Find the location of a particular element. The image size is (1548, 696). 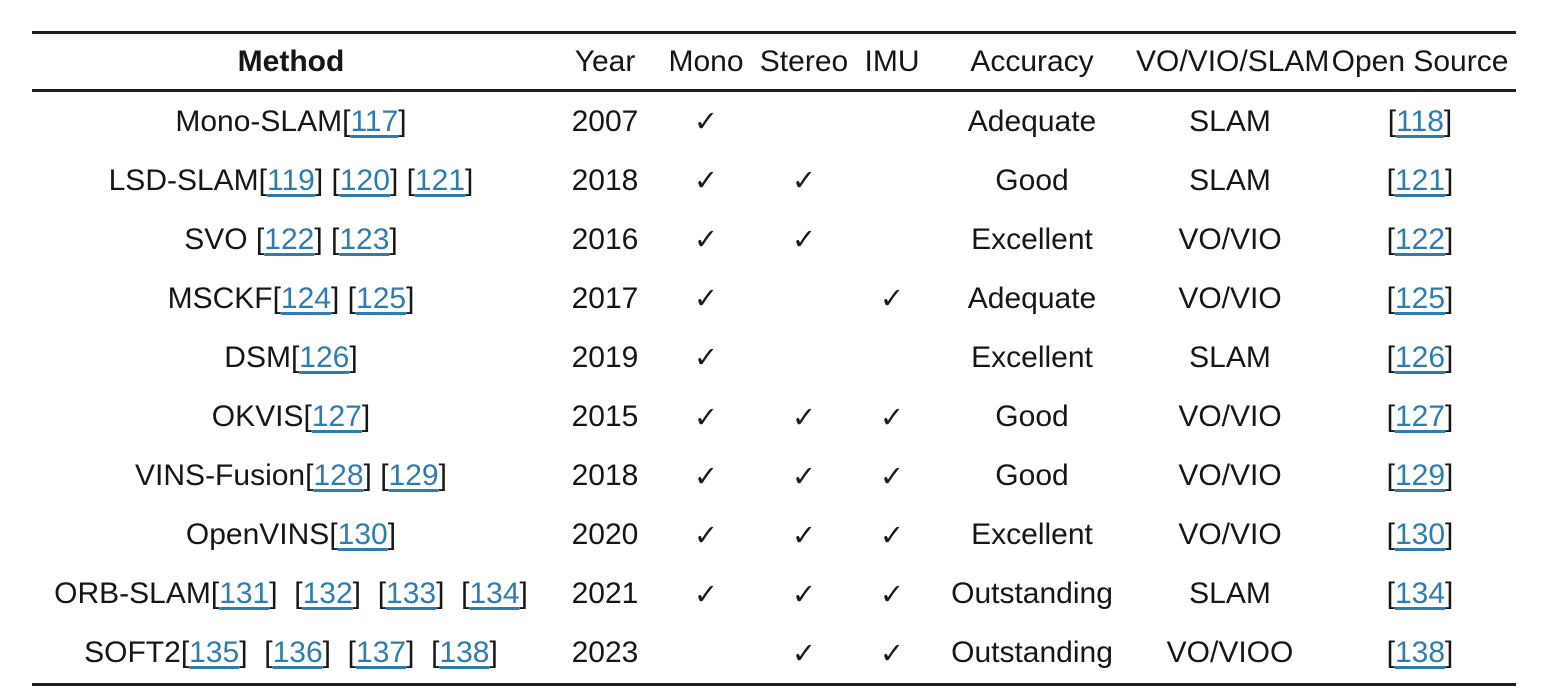

open-source-cell: [130] is located at coordinates (1420, 535).